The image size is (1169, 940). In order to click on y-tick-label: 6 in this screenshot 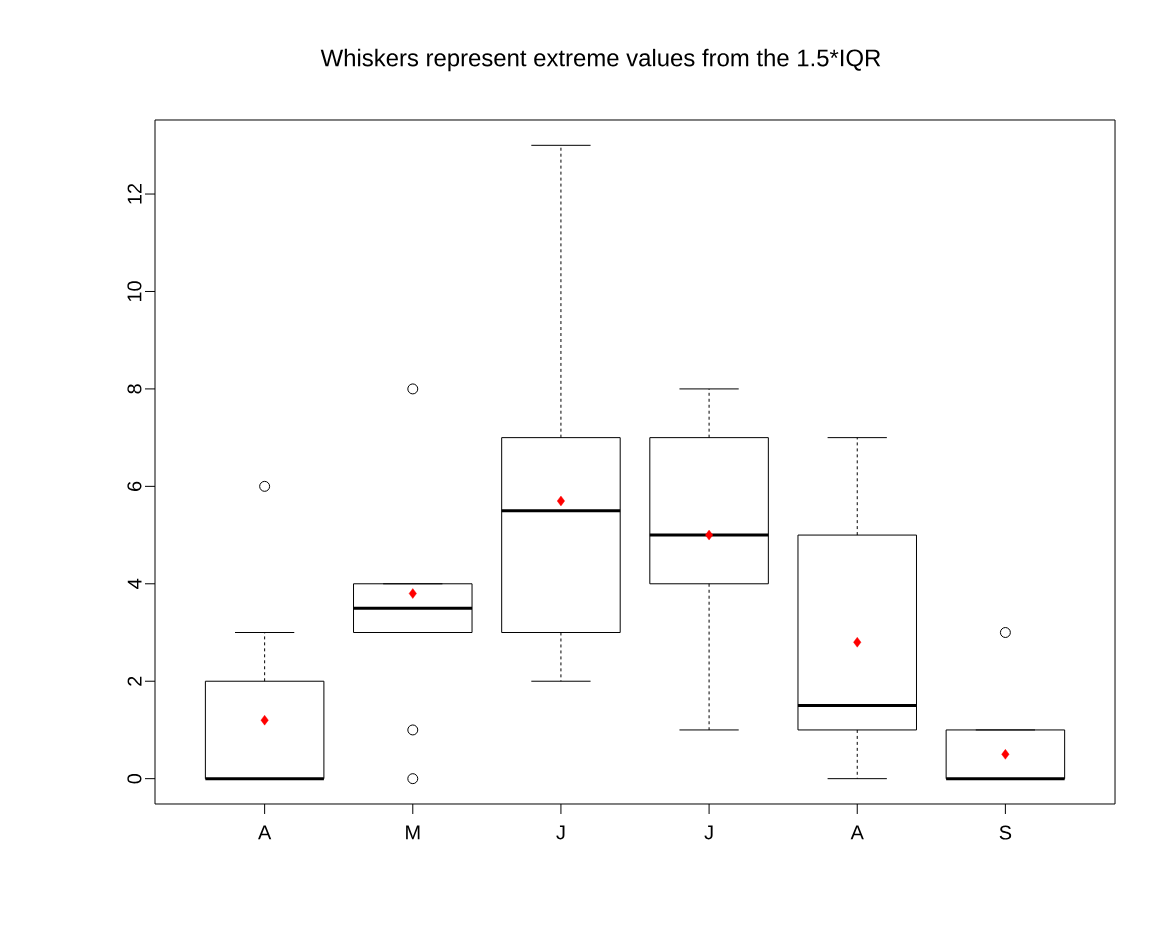, I will do `click(134, 486)`.